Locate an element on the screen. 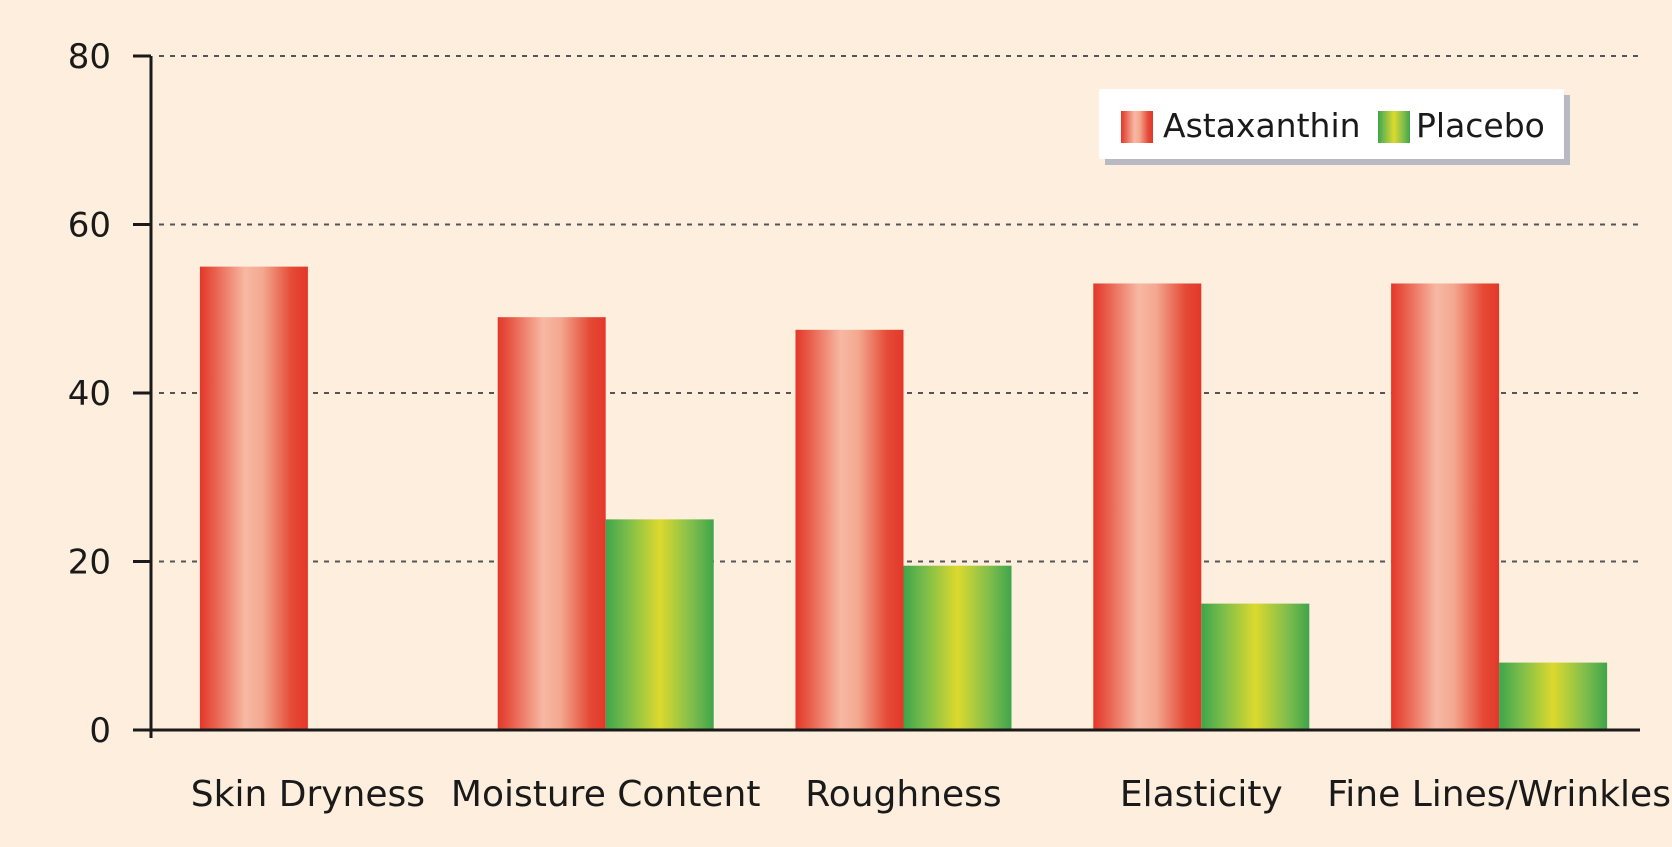 The image size is (1672, 847). x-category-label: Roughness is located at coordinates (903, 794).